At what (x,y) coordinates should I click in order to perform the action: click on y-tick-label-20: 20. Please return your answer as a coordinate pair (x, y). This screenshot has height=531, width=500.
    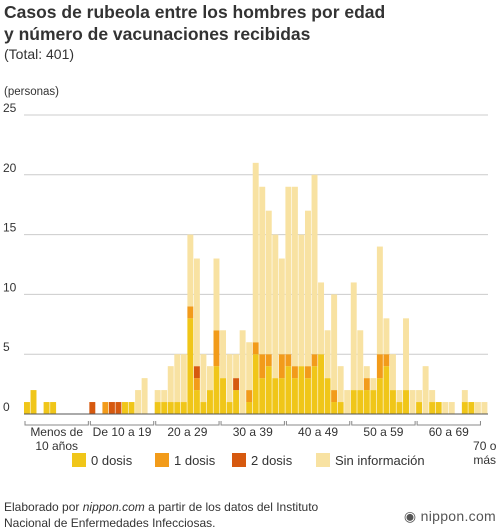
    Looking at the image, I should click on (10, 168).